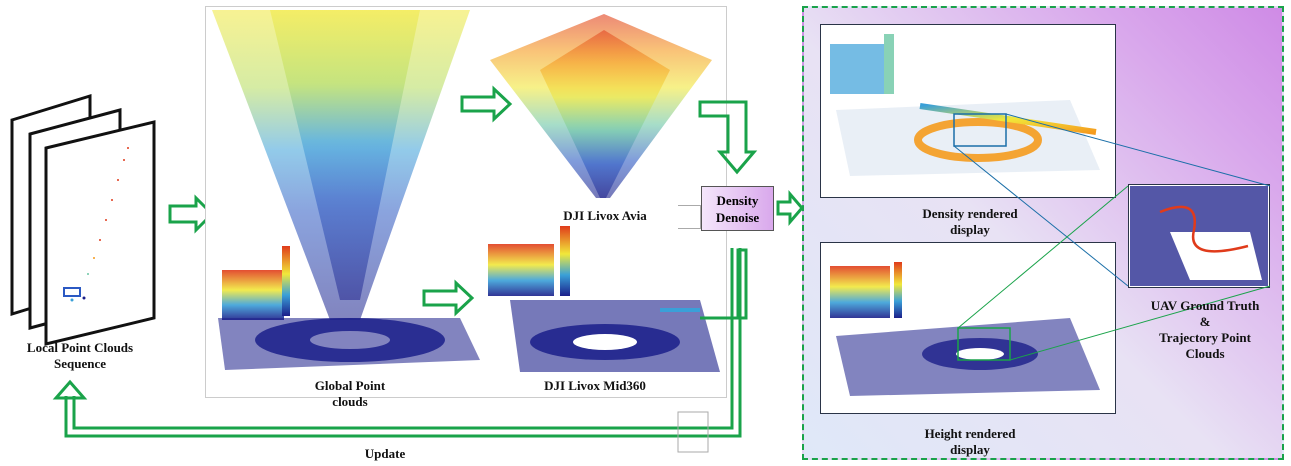  Describe the element at coordinates (80, 355) in the screenshot. I see `local-sequence-label: Local Point Clouds Sequence` at that location.